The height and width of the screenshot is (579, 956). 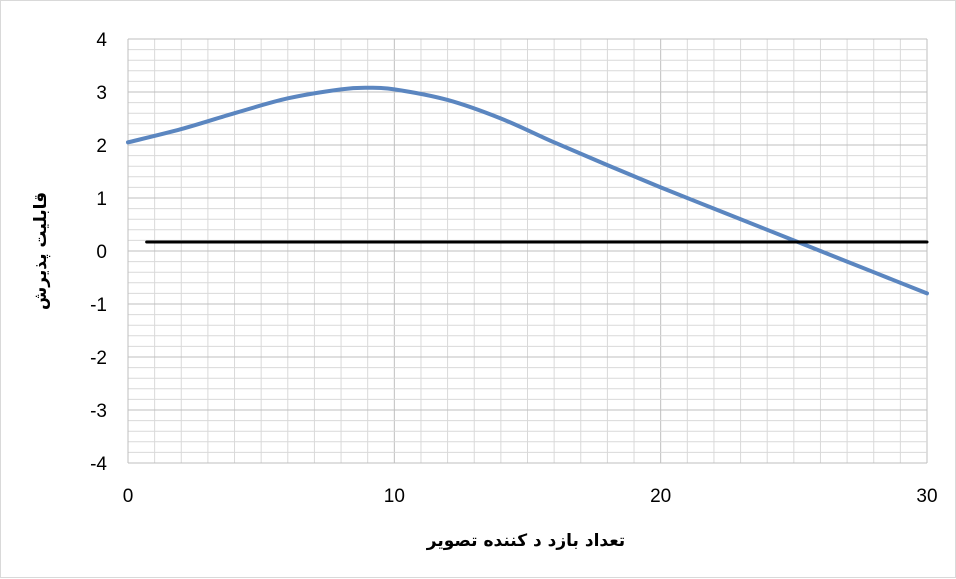 What do you see at coordinates (926, 496) in the screenshot?
I see `x-tick-label: 30` at bounding box center [926, 496].